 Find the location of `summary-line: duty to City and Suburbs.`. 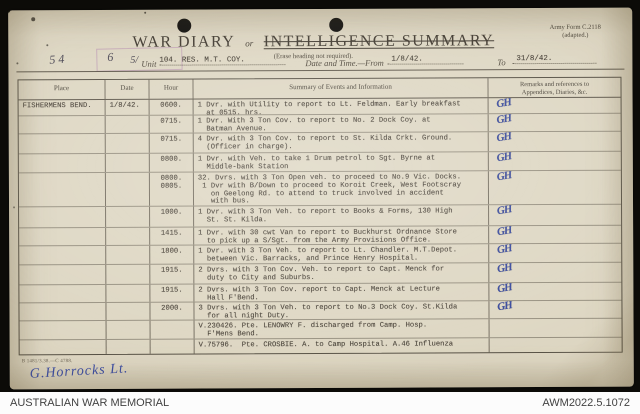

summary-line: duty to City and Suburbs. is located at coordinates (256, 278).